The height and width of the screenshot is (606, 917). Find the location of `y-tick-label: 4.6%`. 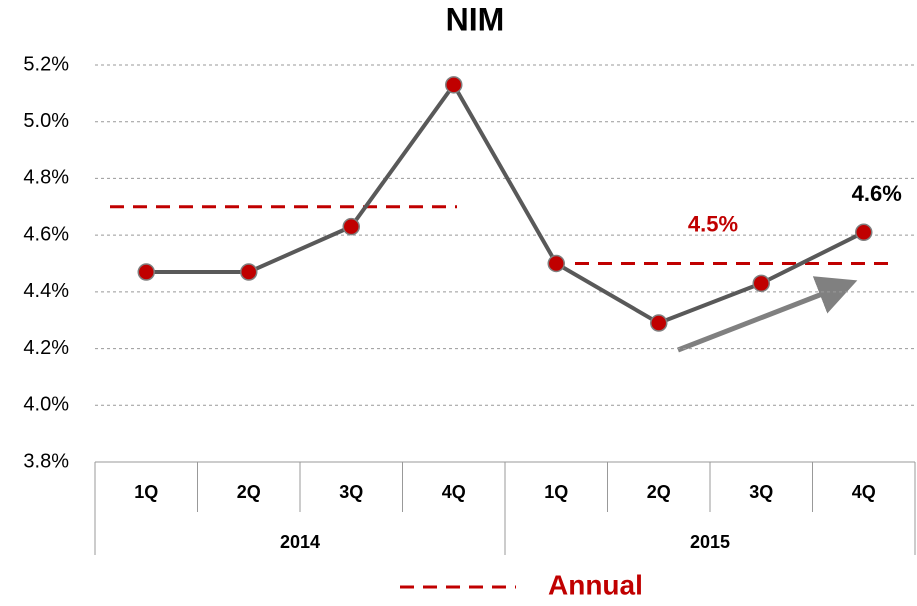

y-tick-label: 4.6% is located at coordinates (46, 234).